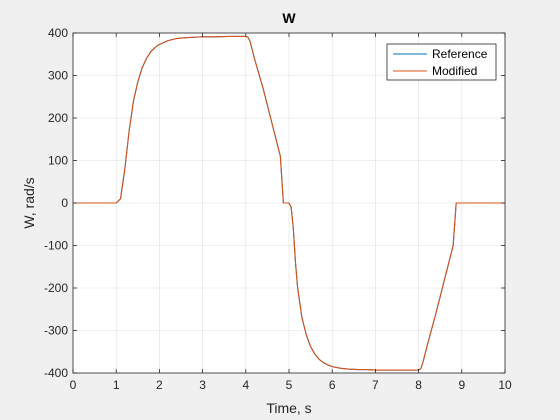  What do you see at coordinates (56, 373) in the screenshot?
I see `y-tick-label: -400` at bounding box center [56, 373].